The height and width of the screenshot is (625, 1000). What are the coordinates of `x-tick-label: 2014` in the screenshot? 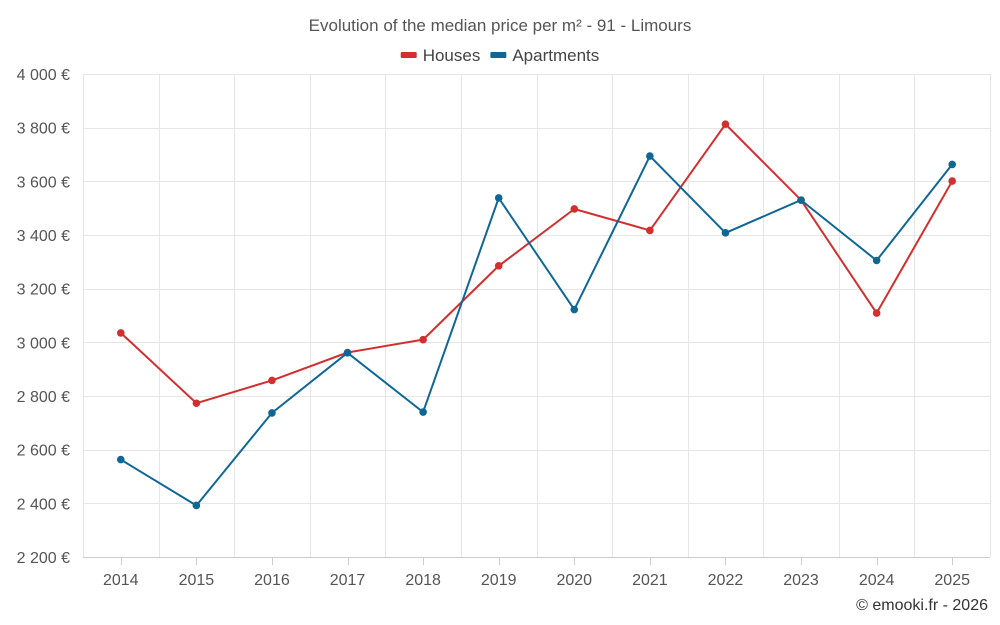 It's located at (121, 580).